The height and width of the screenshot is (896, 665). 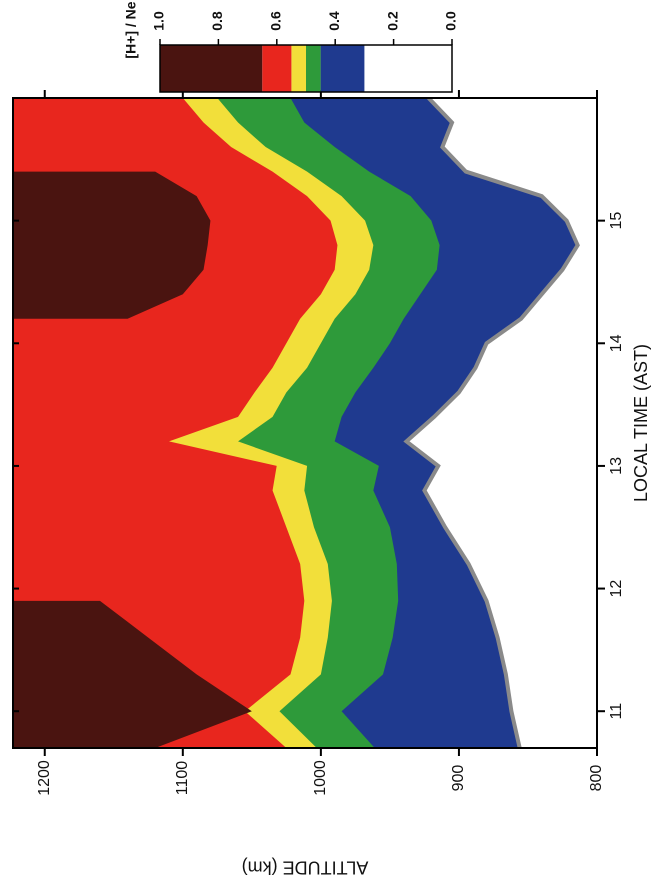 What do you see at coordinates (392, 21) in the screenshot?
I see `colorbar-tick-label: 0.2` at bounding box center [392, 21].